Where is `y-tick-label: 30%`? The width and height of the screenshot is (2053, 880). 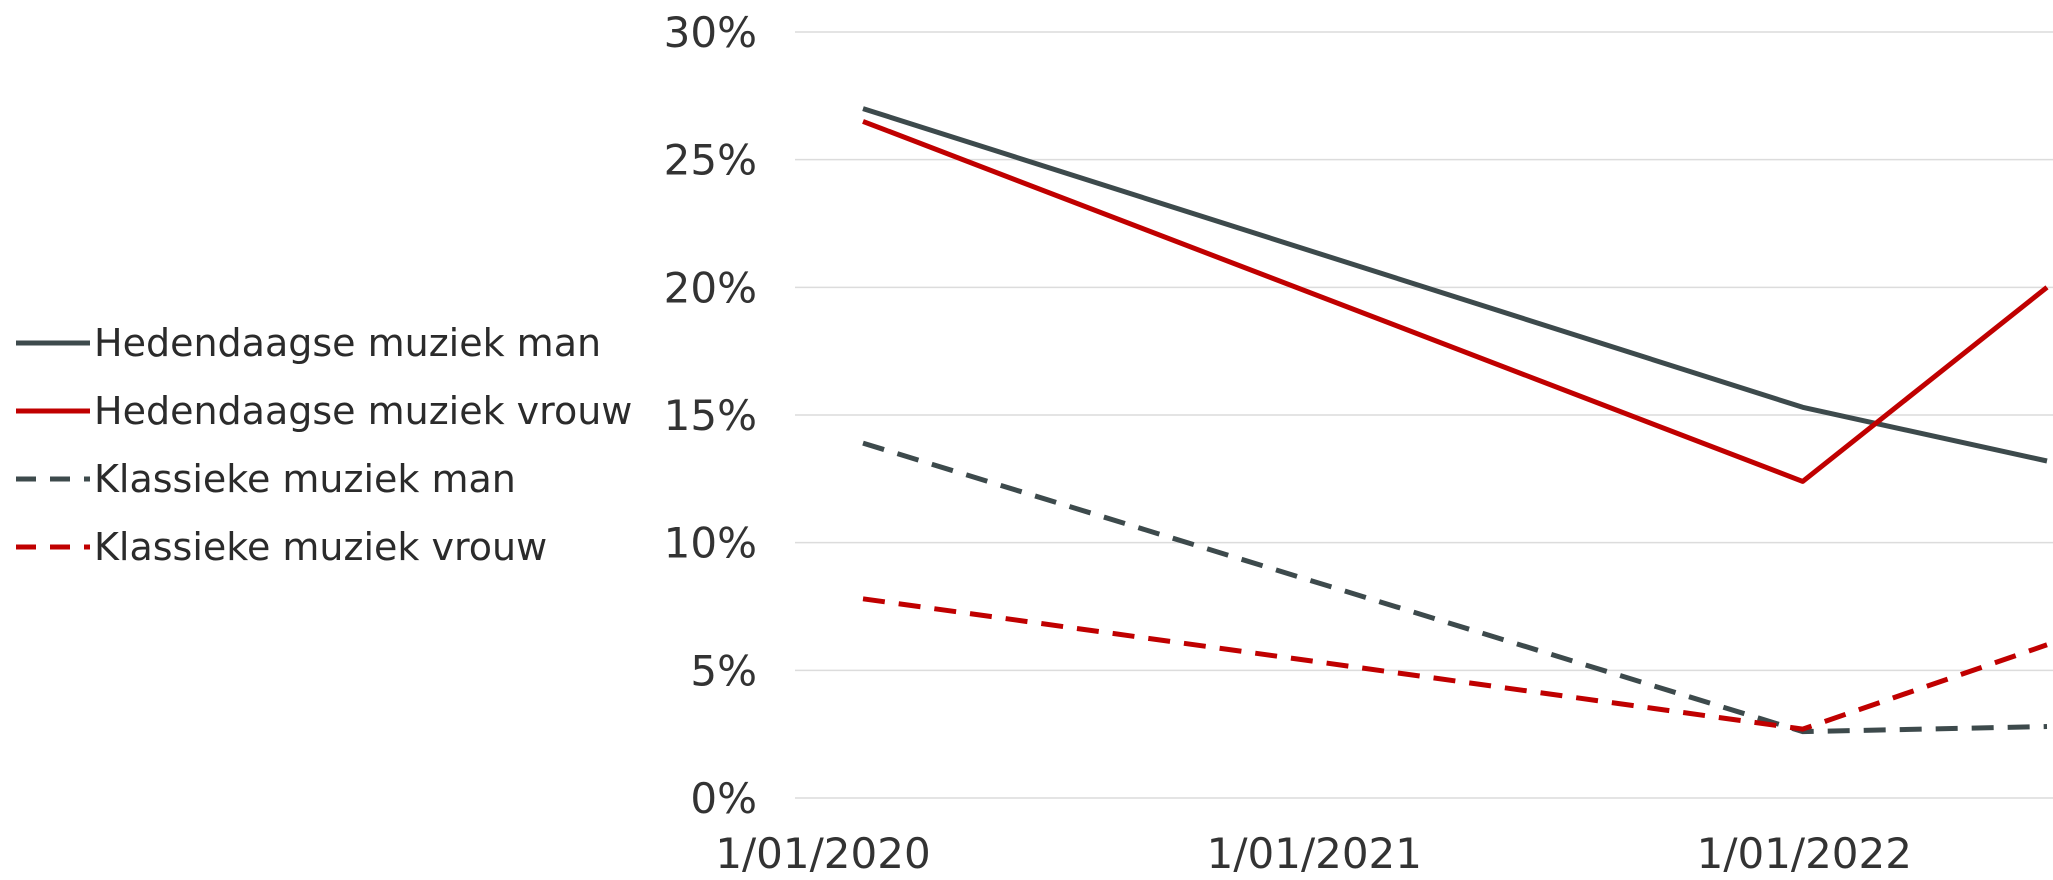
y-tick-label: 30% is located at coordinates (710, 32).